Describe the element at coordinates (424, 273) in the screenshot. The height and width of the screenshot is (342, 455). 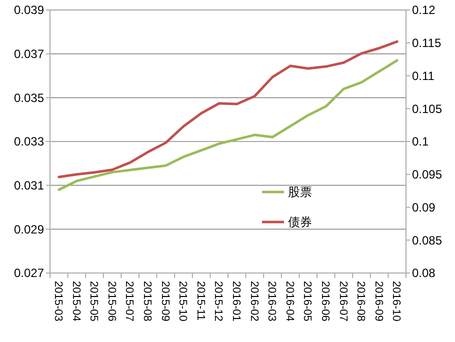
I see `y2-tick-label: 0.08` at that location.